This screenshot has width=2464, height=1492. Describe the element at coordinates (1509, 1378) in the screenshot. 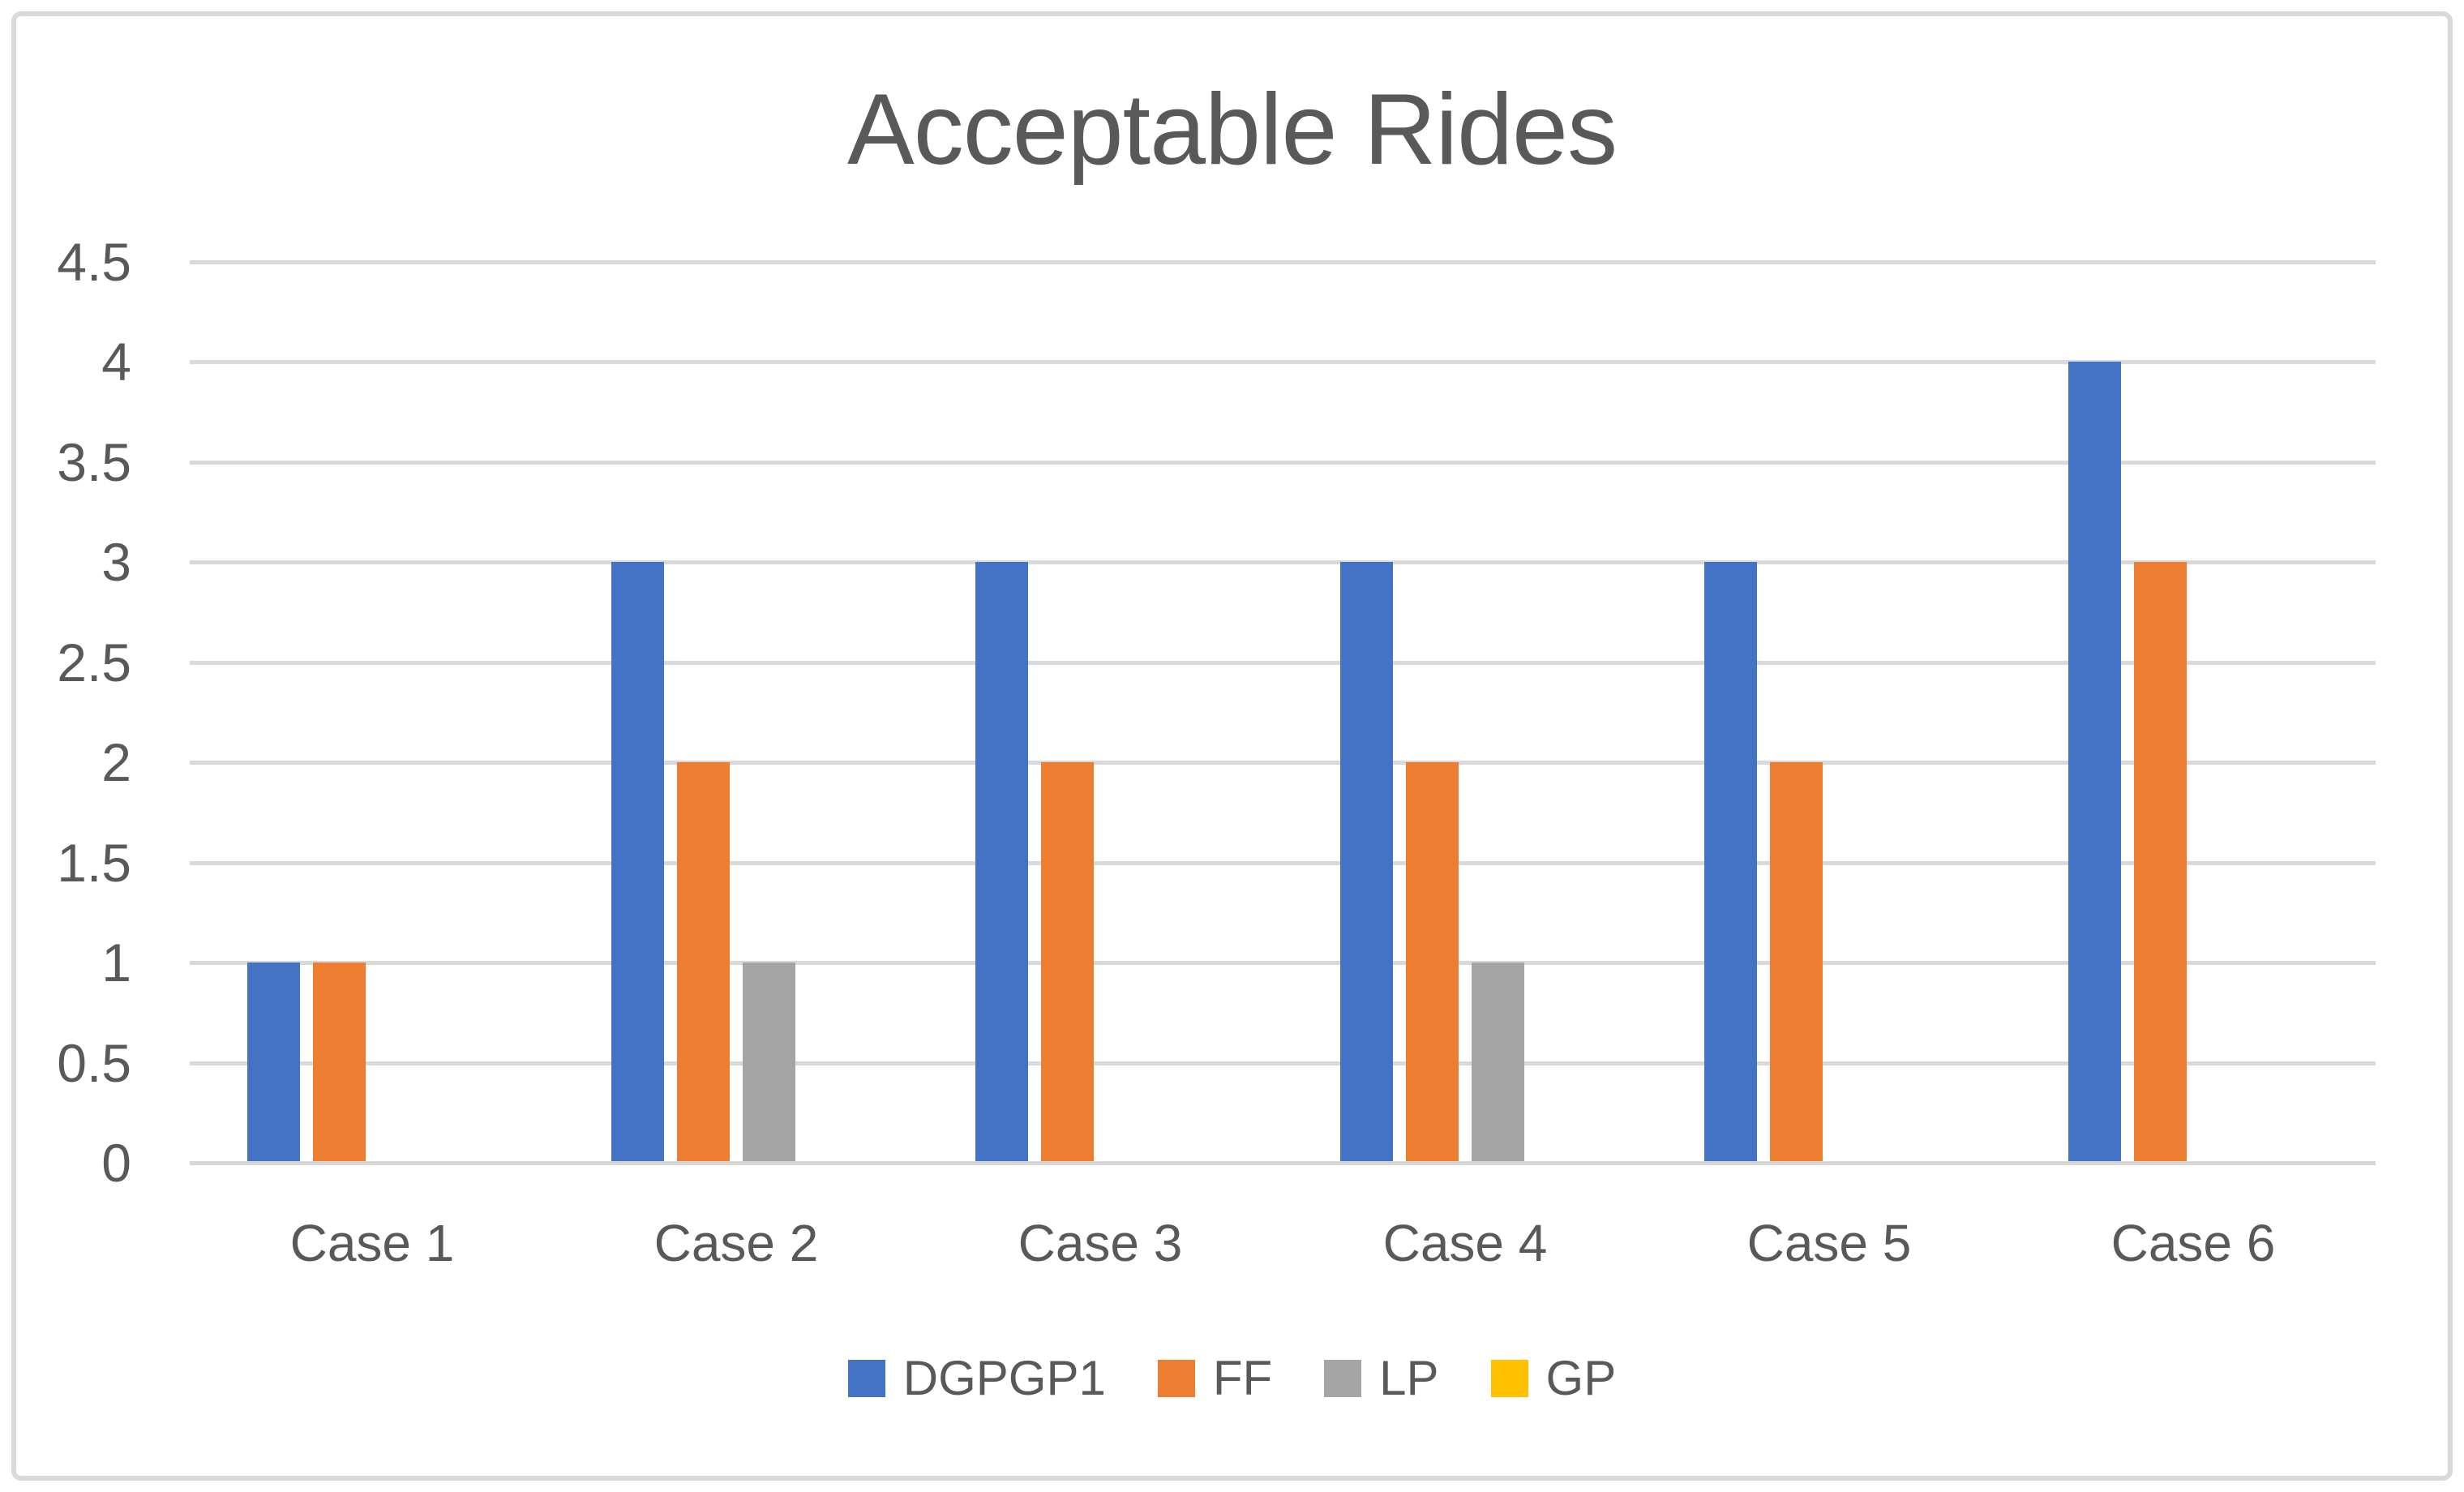

I see `legend-swatch-gp` at that location.